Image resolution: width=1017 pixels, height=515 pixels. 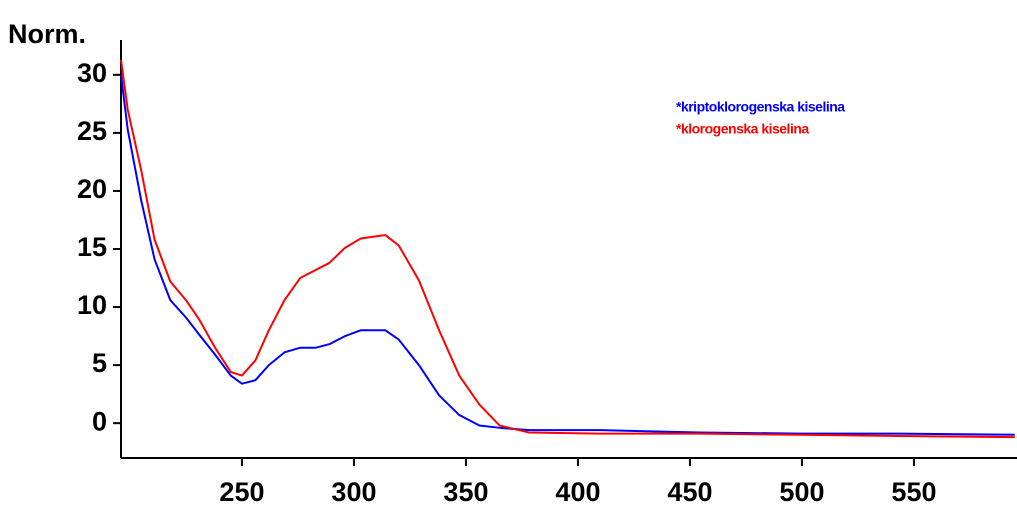 What do you see at coordinates (47, 34) in the screenshot?
I see `y-axis-label: Norm.` at bounding box center [47, 34].